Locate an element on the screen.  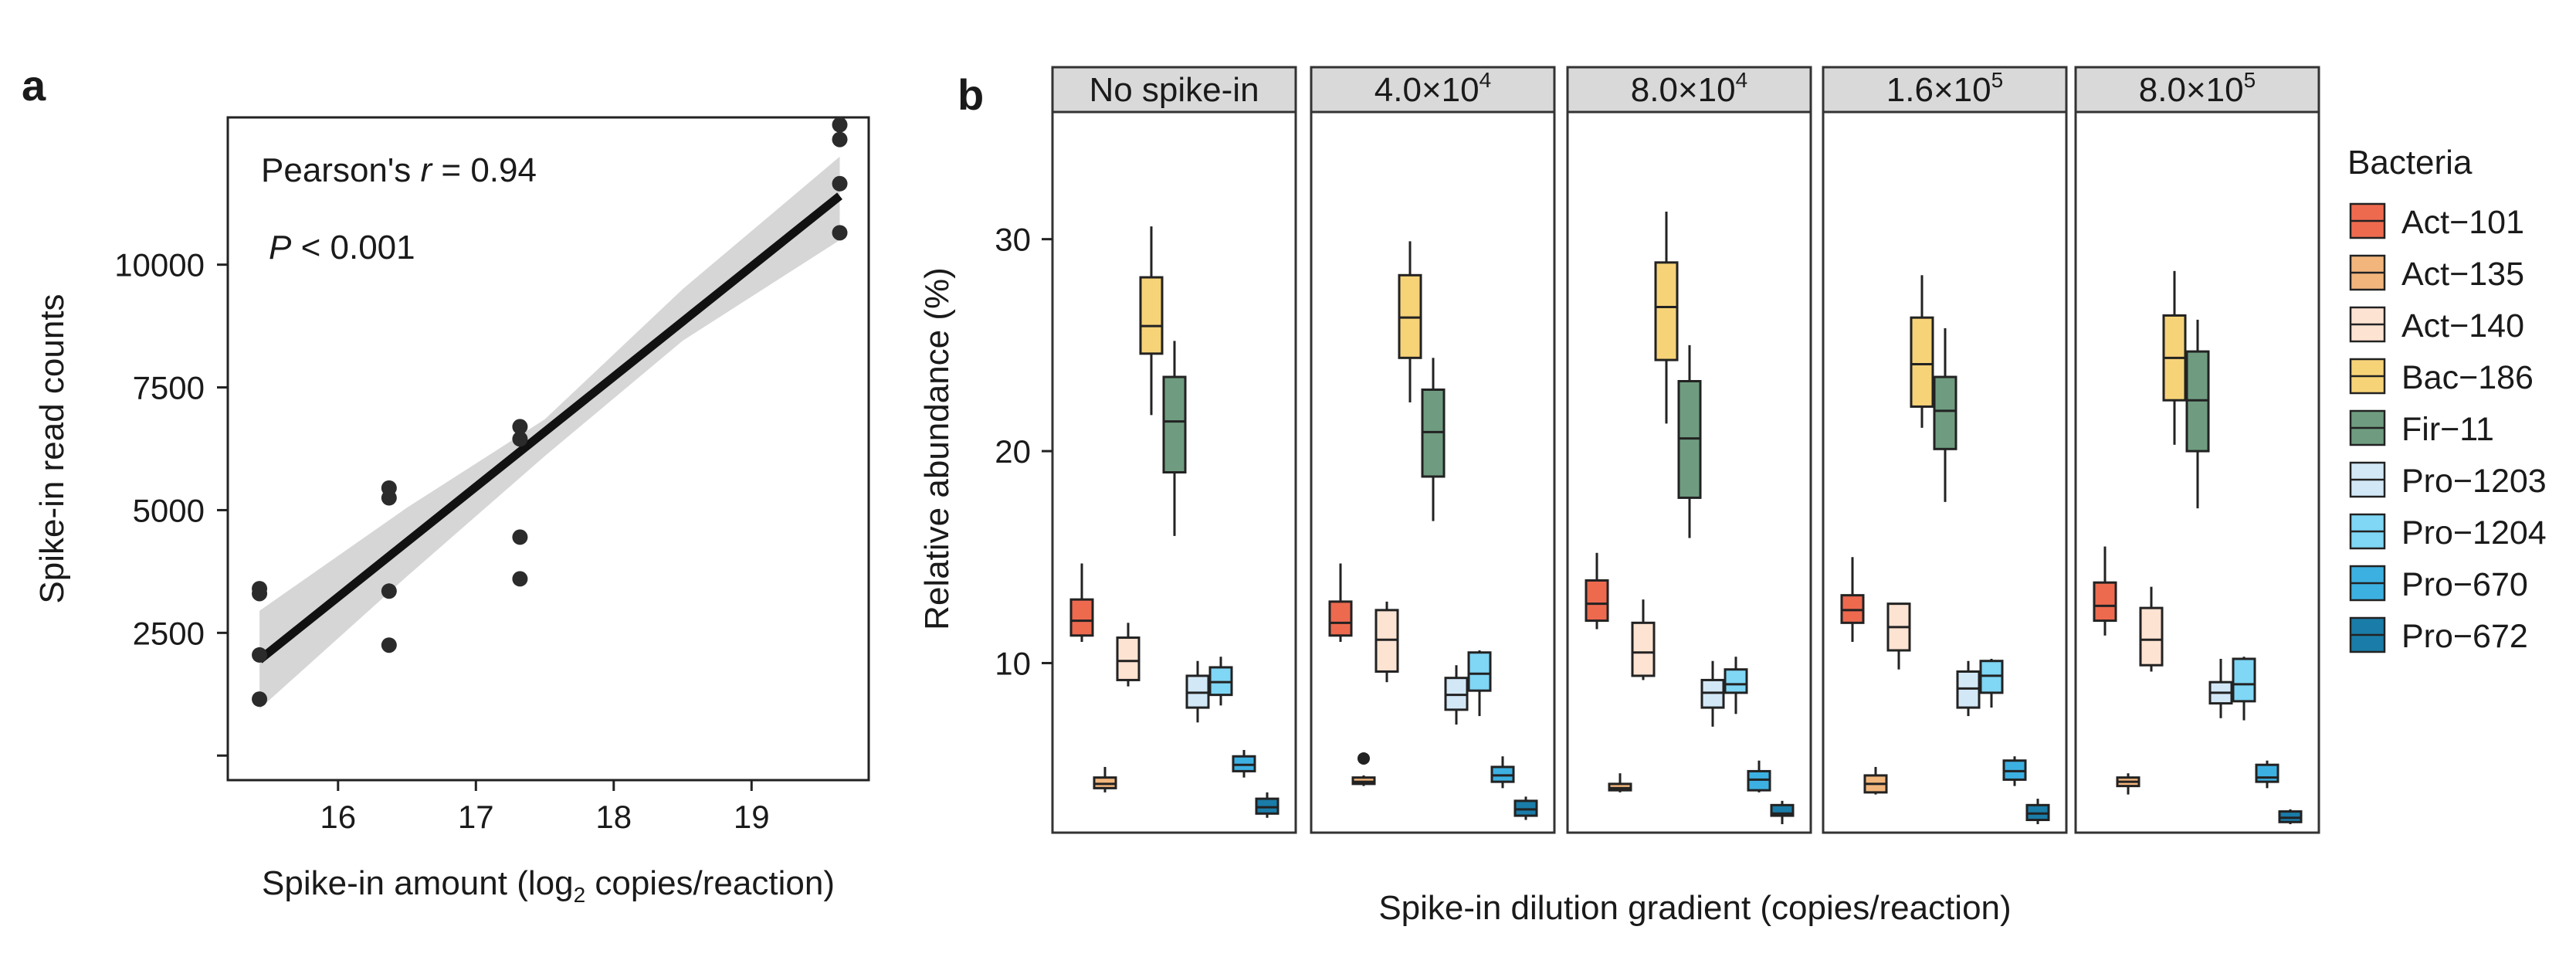
annotation-italic: r is located at coordinates (427, 170).